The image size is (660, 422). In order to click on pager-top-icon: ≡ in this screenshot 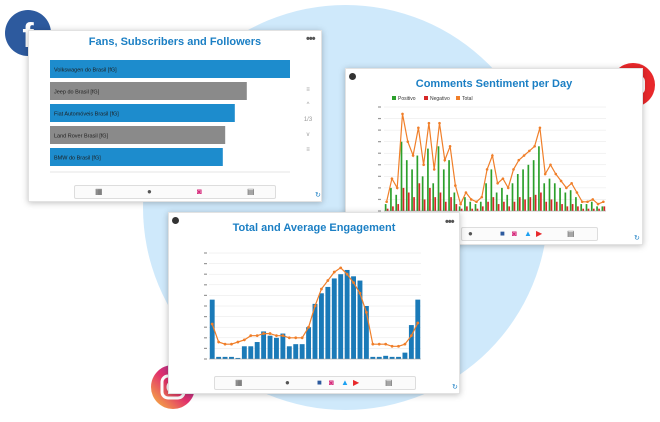, I will do `click(308, 90)`.